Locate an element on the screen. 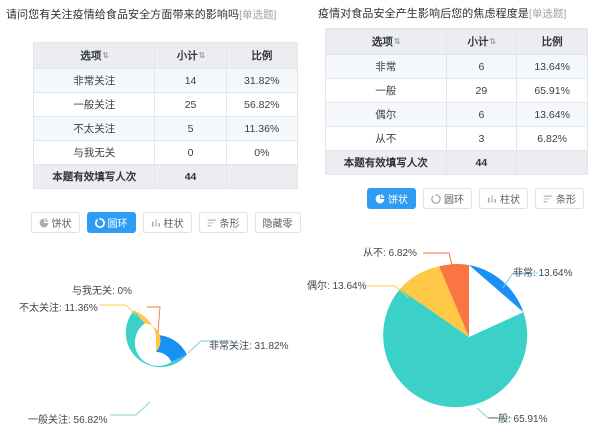  cell-percent: 65.91% is located at coordinates (552, 90).